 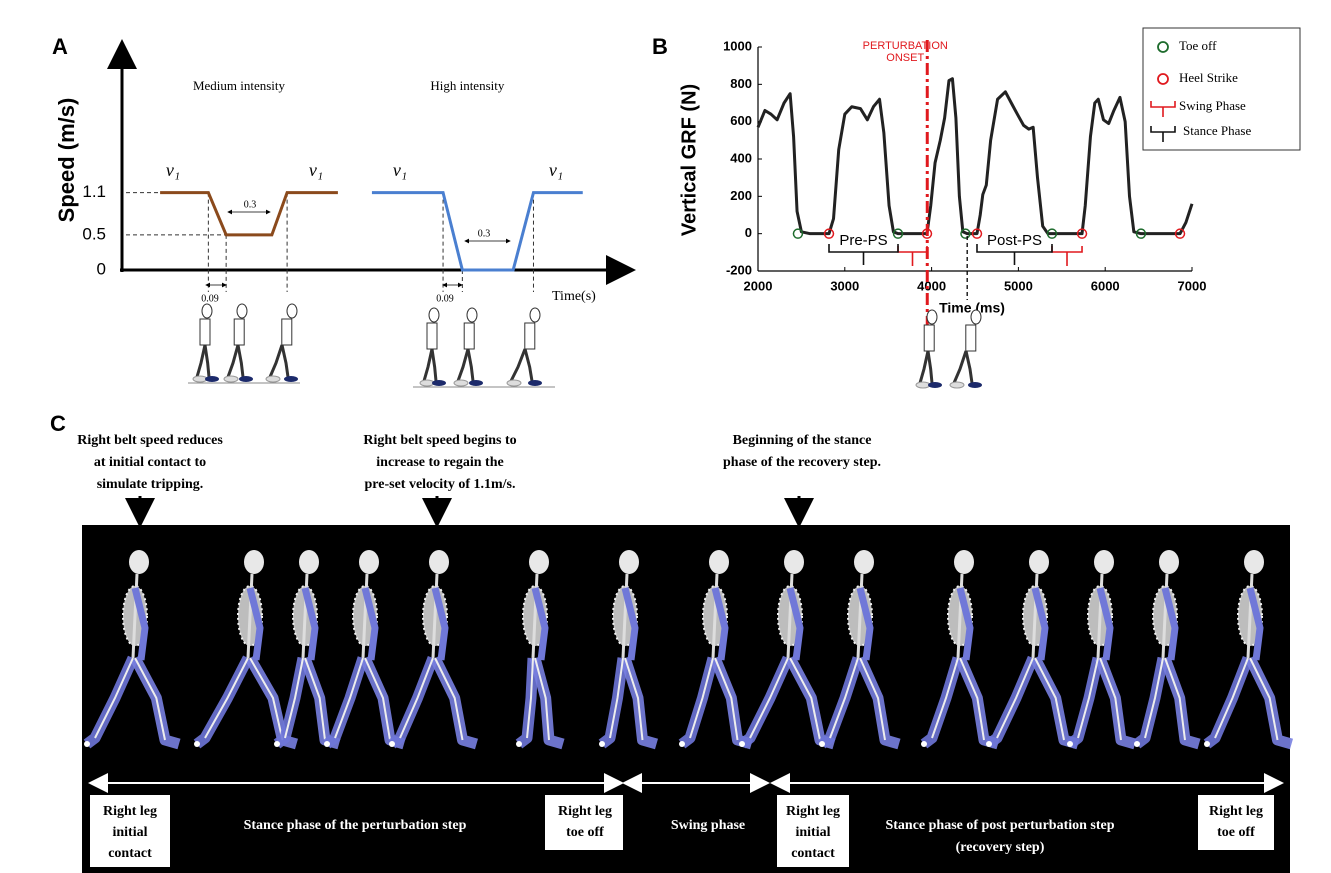 I want to click on panel-label: C, so click(x=58, y=423).